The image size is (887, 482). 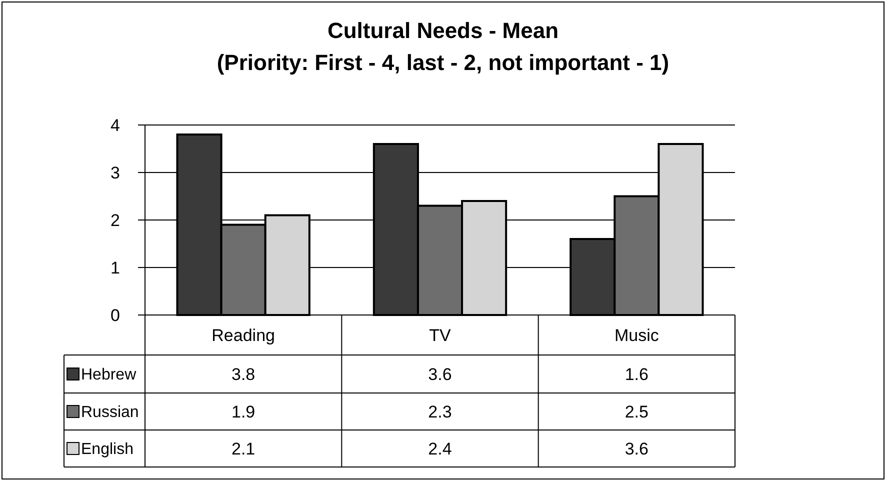 I want to click on y-tick-label: 3, so click(x=115, y=172).